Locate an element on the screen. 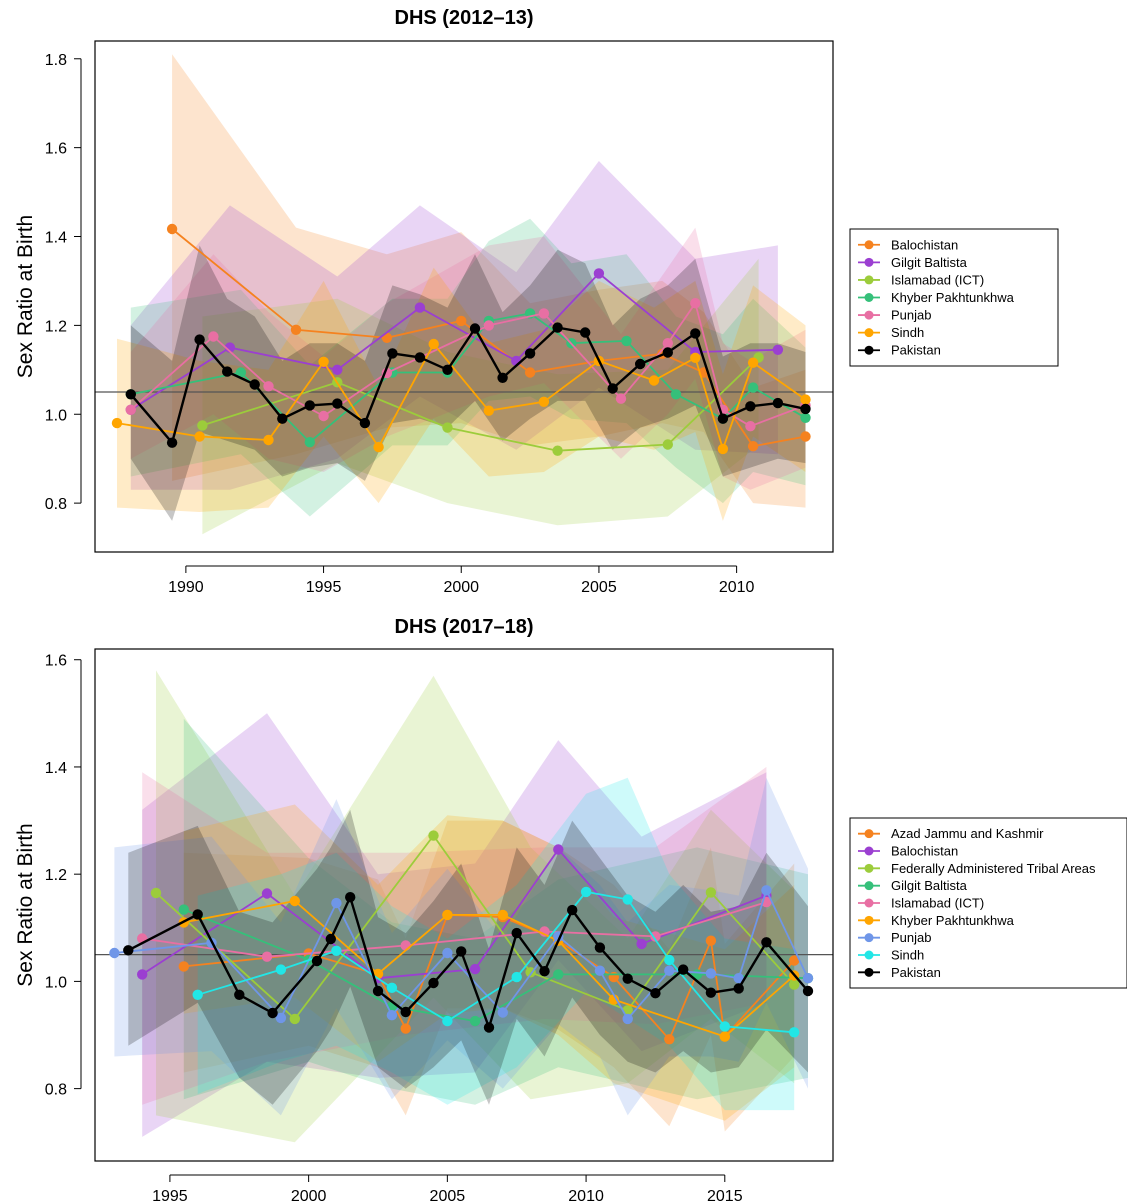  legend-label-khyber-pakhtunkhwa: Khyber Pakhtunkhwa is located at coordinates (953, 920).